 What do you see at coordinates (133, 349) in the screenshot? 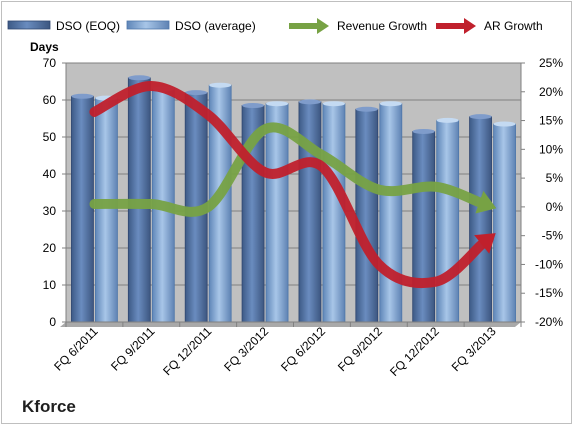
I see `x-tick-label: FQ 9/2011` at bounding box center [133, 349].